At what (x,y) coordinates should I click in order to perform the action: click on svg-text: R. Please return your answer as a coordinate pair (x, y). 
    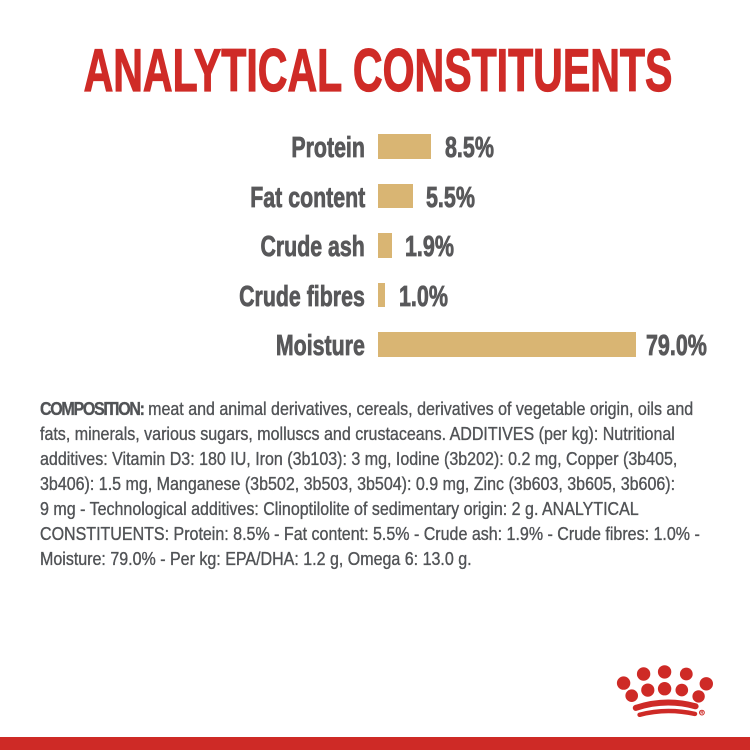
    Looking at the image, I should click on (701, 712).